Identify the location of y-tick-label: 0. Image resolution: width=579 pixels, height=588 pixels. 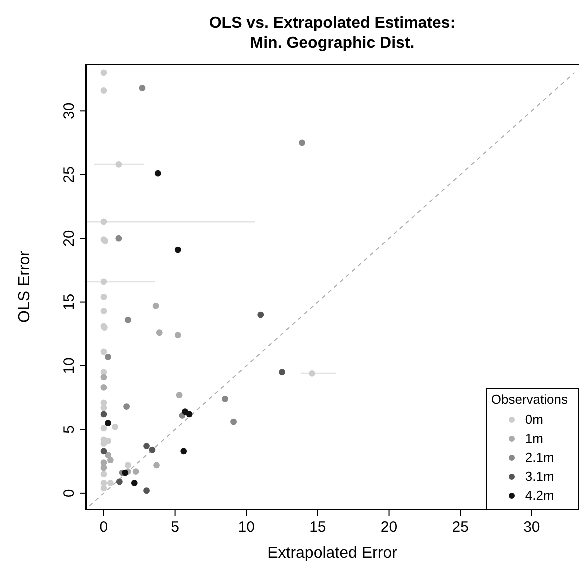
(69, 493).